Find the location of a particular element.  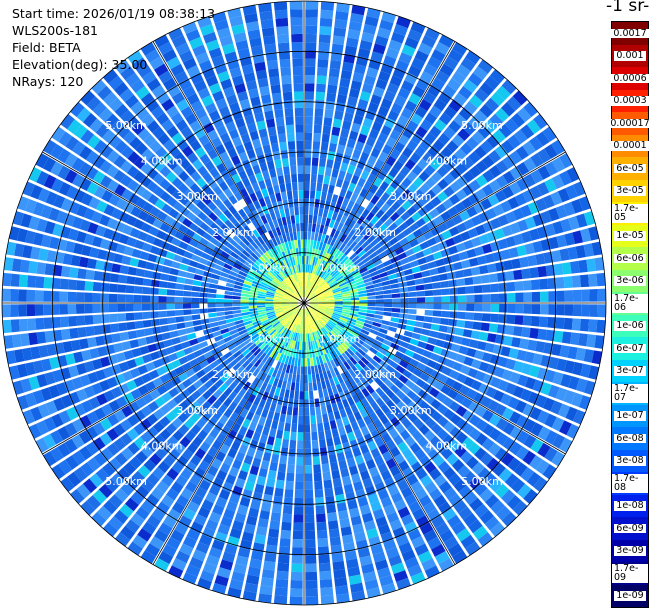

colorbar-cell: 1.7e-09 is located at coordinates (630, 573).